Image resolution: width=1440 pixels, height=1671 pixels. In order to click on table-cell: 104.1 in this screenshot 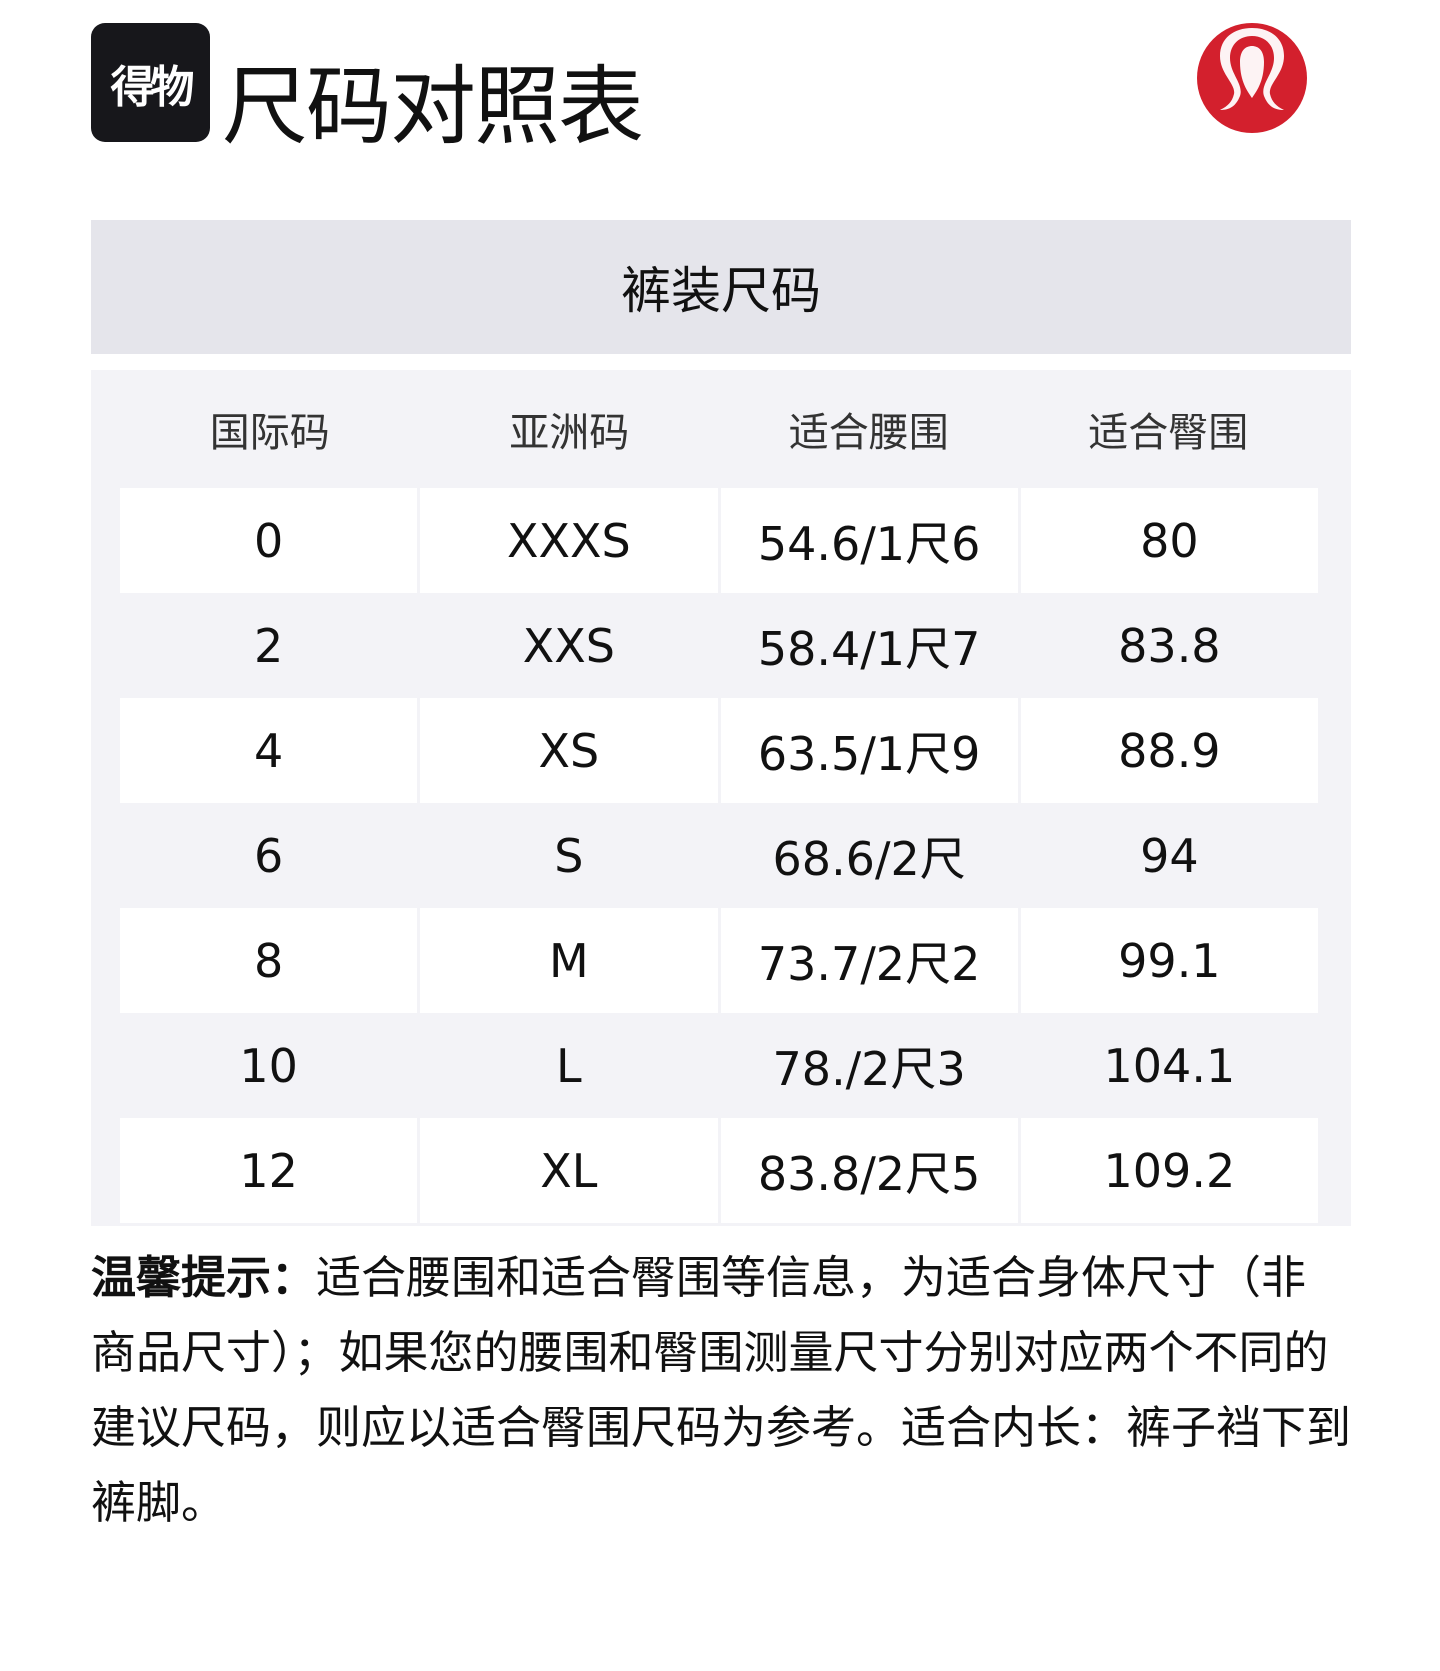, I will do `click(1169, 1065)`.